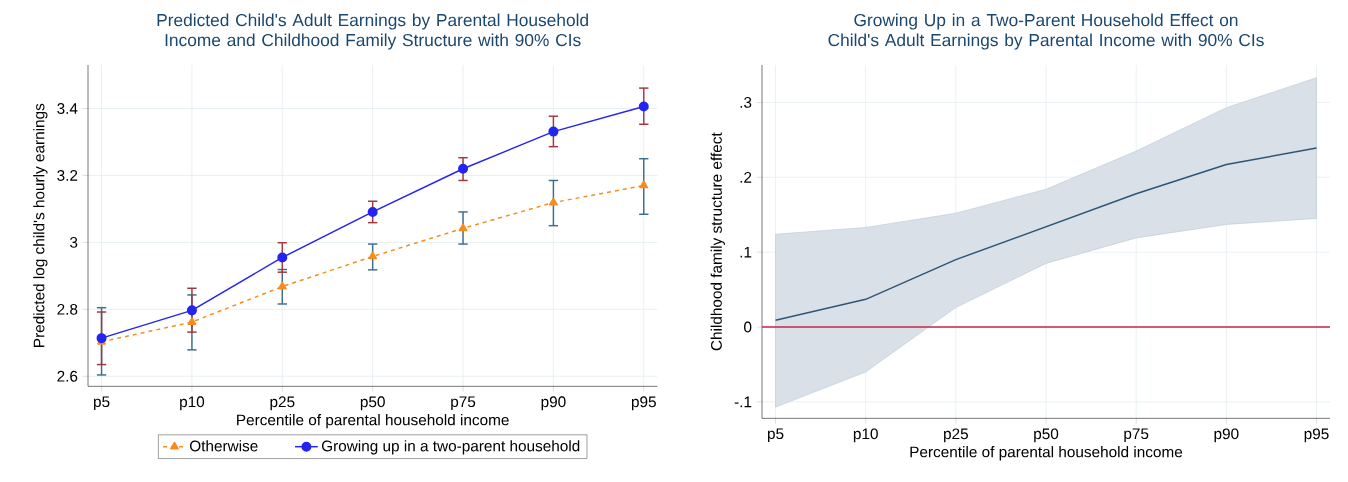 The height and width of the screenshot is (482, 1348). I want to click on y-tick-label: 0, so click(748, 327).